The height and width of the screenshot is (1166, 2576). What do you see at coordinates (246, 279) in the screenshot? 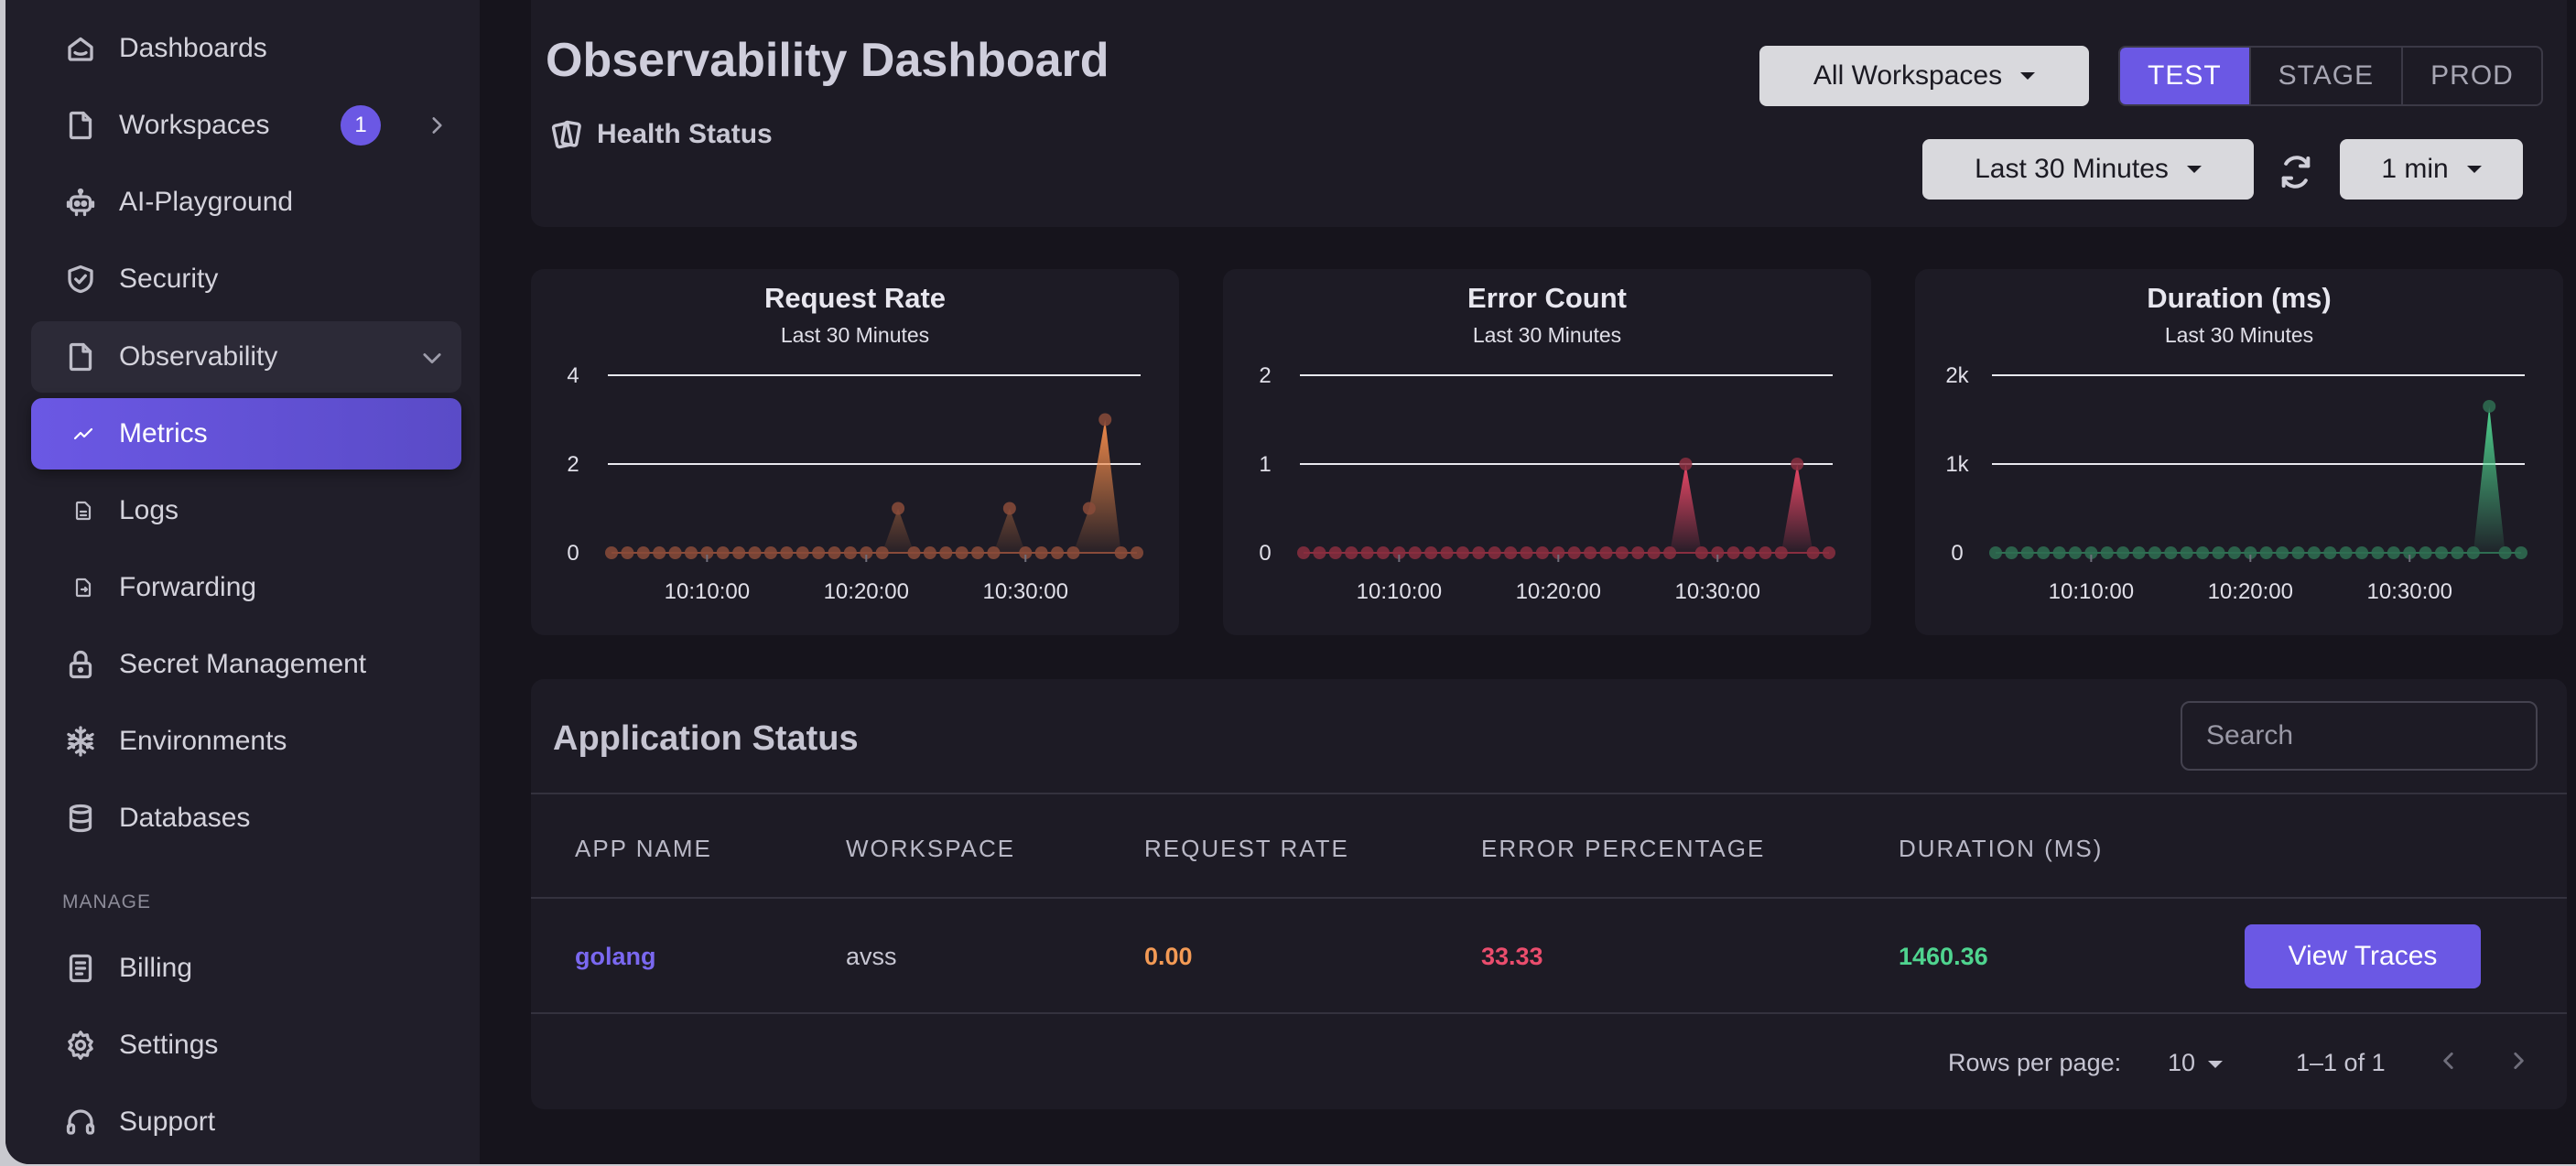
I see `sidebar-item-security: Security` at bounding box center [246, 279].